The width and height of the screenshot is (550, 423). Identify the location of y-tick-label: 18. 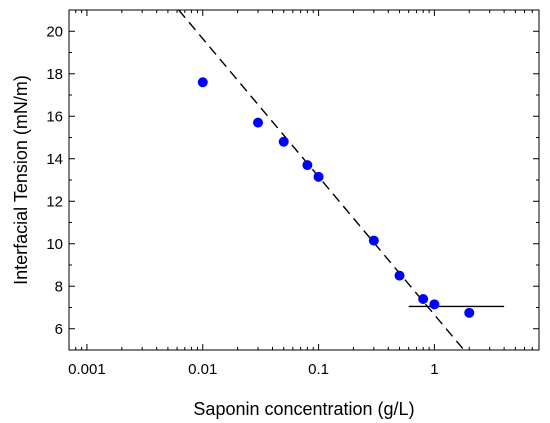
(54, 74).